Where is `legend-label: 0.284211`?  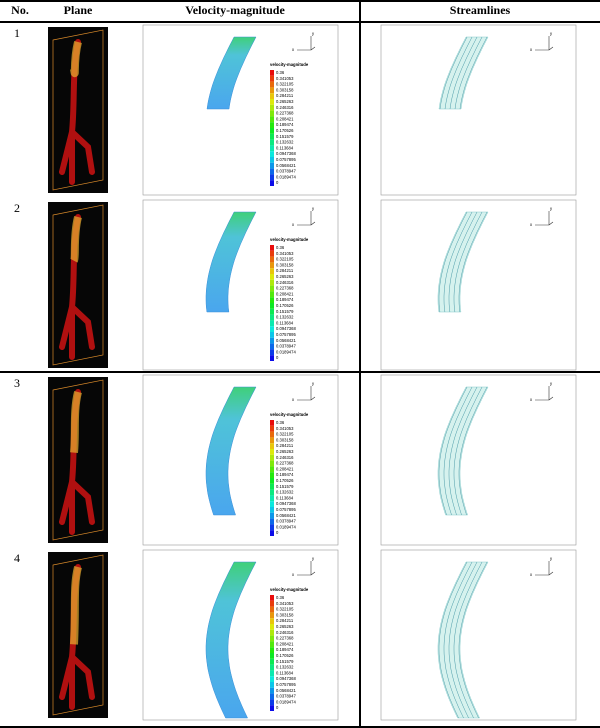 legend-label: 0.284211 is located at coordinates (285, 270).